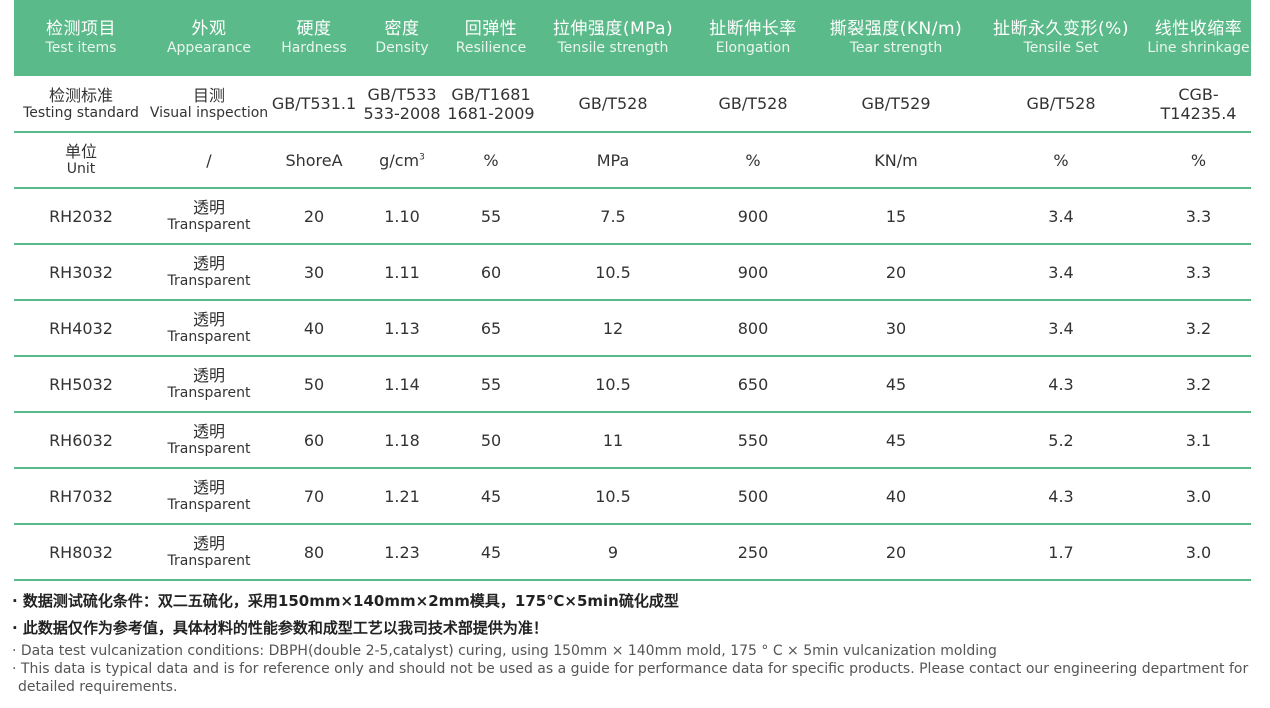 The width and height of the screenshot is (1270, 708). What do you see at coordinates (280, 628) in the screenshot?
I see `note-zh-reference: · 此数据仅作为参考值，具体材料的性能参数和成型工艺以我司技术部提供为准！` at bounding box center [280, 628].